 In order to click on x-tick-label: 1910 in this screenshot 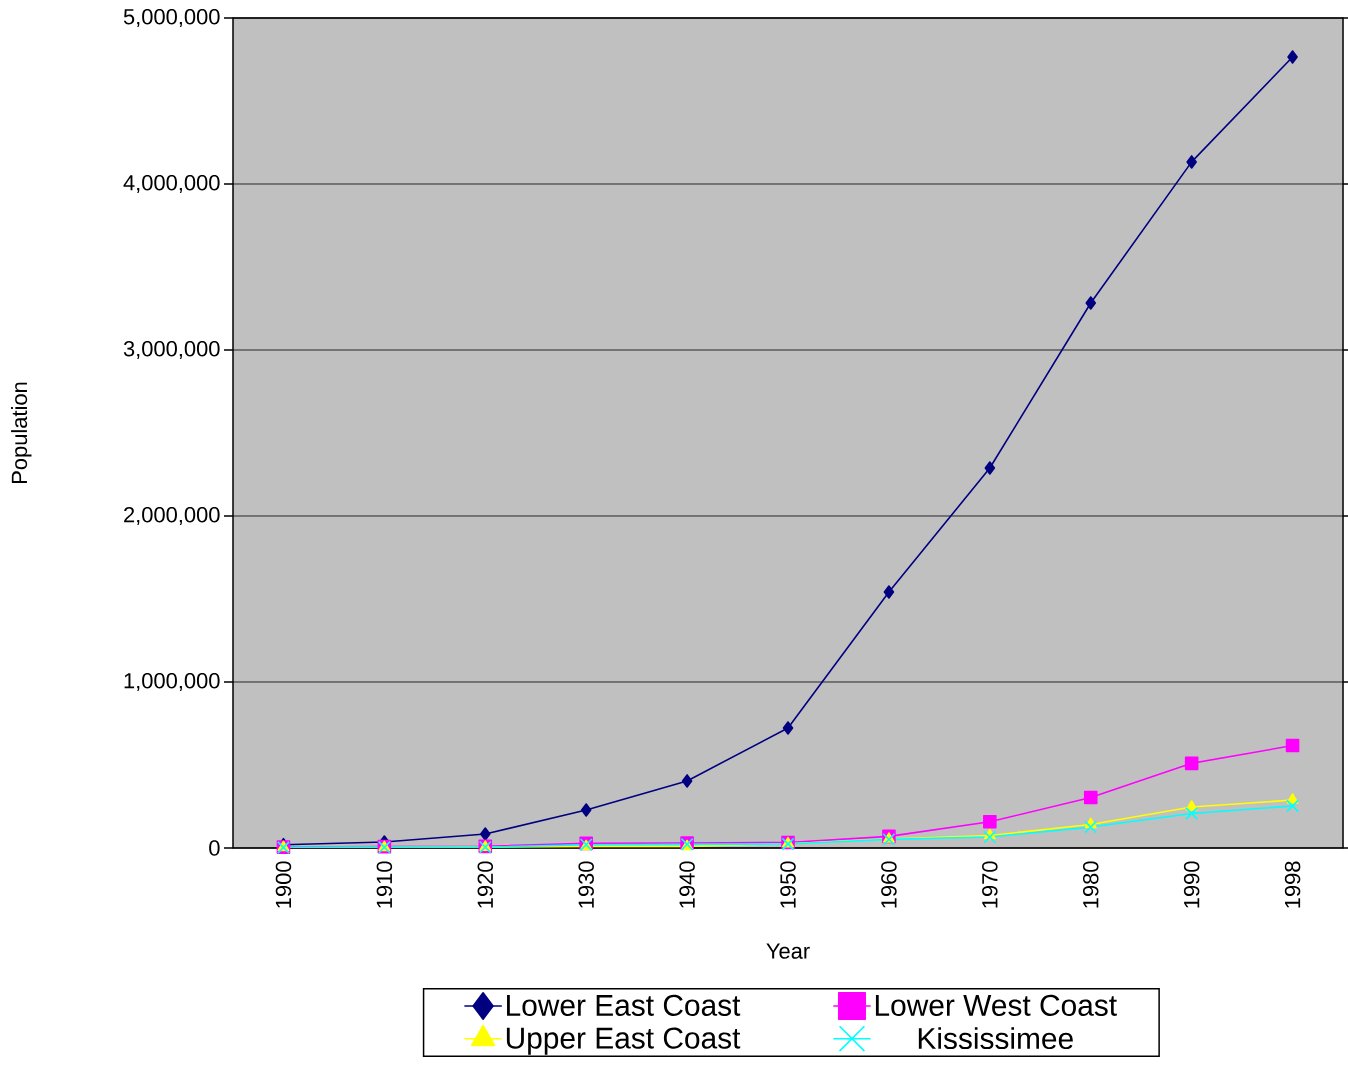, I will do `click(384, 884)`.